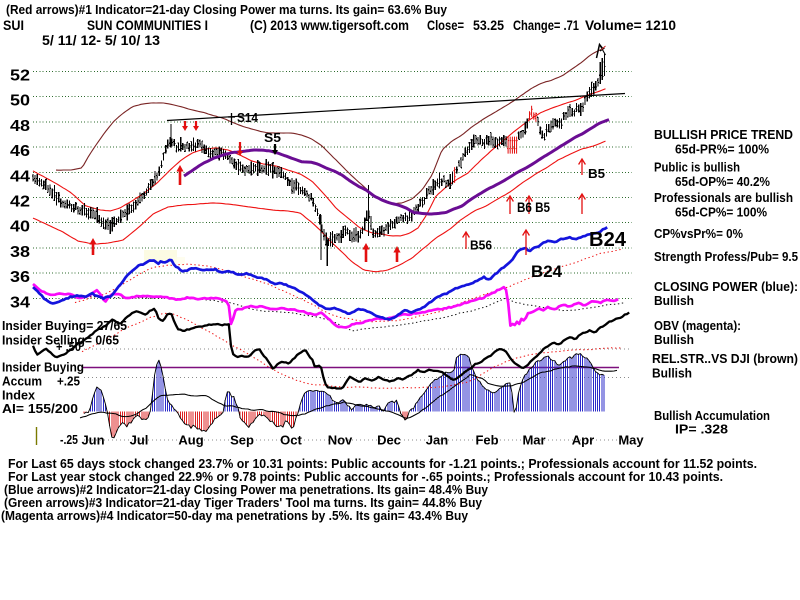  What do you see at coordinates (20, 252) in the screenshot?
I see `svg-text: 38` at bounding box center [20, 252].